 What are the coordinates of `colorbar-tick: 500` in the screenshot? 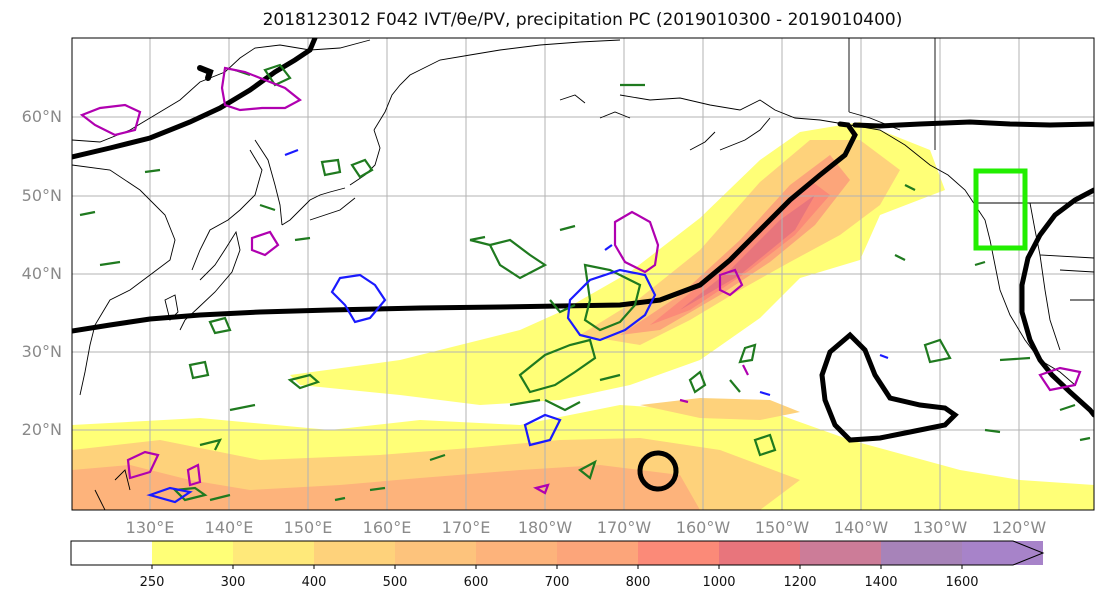 It's located at (395, 582).